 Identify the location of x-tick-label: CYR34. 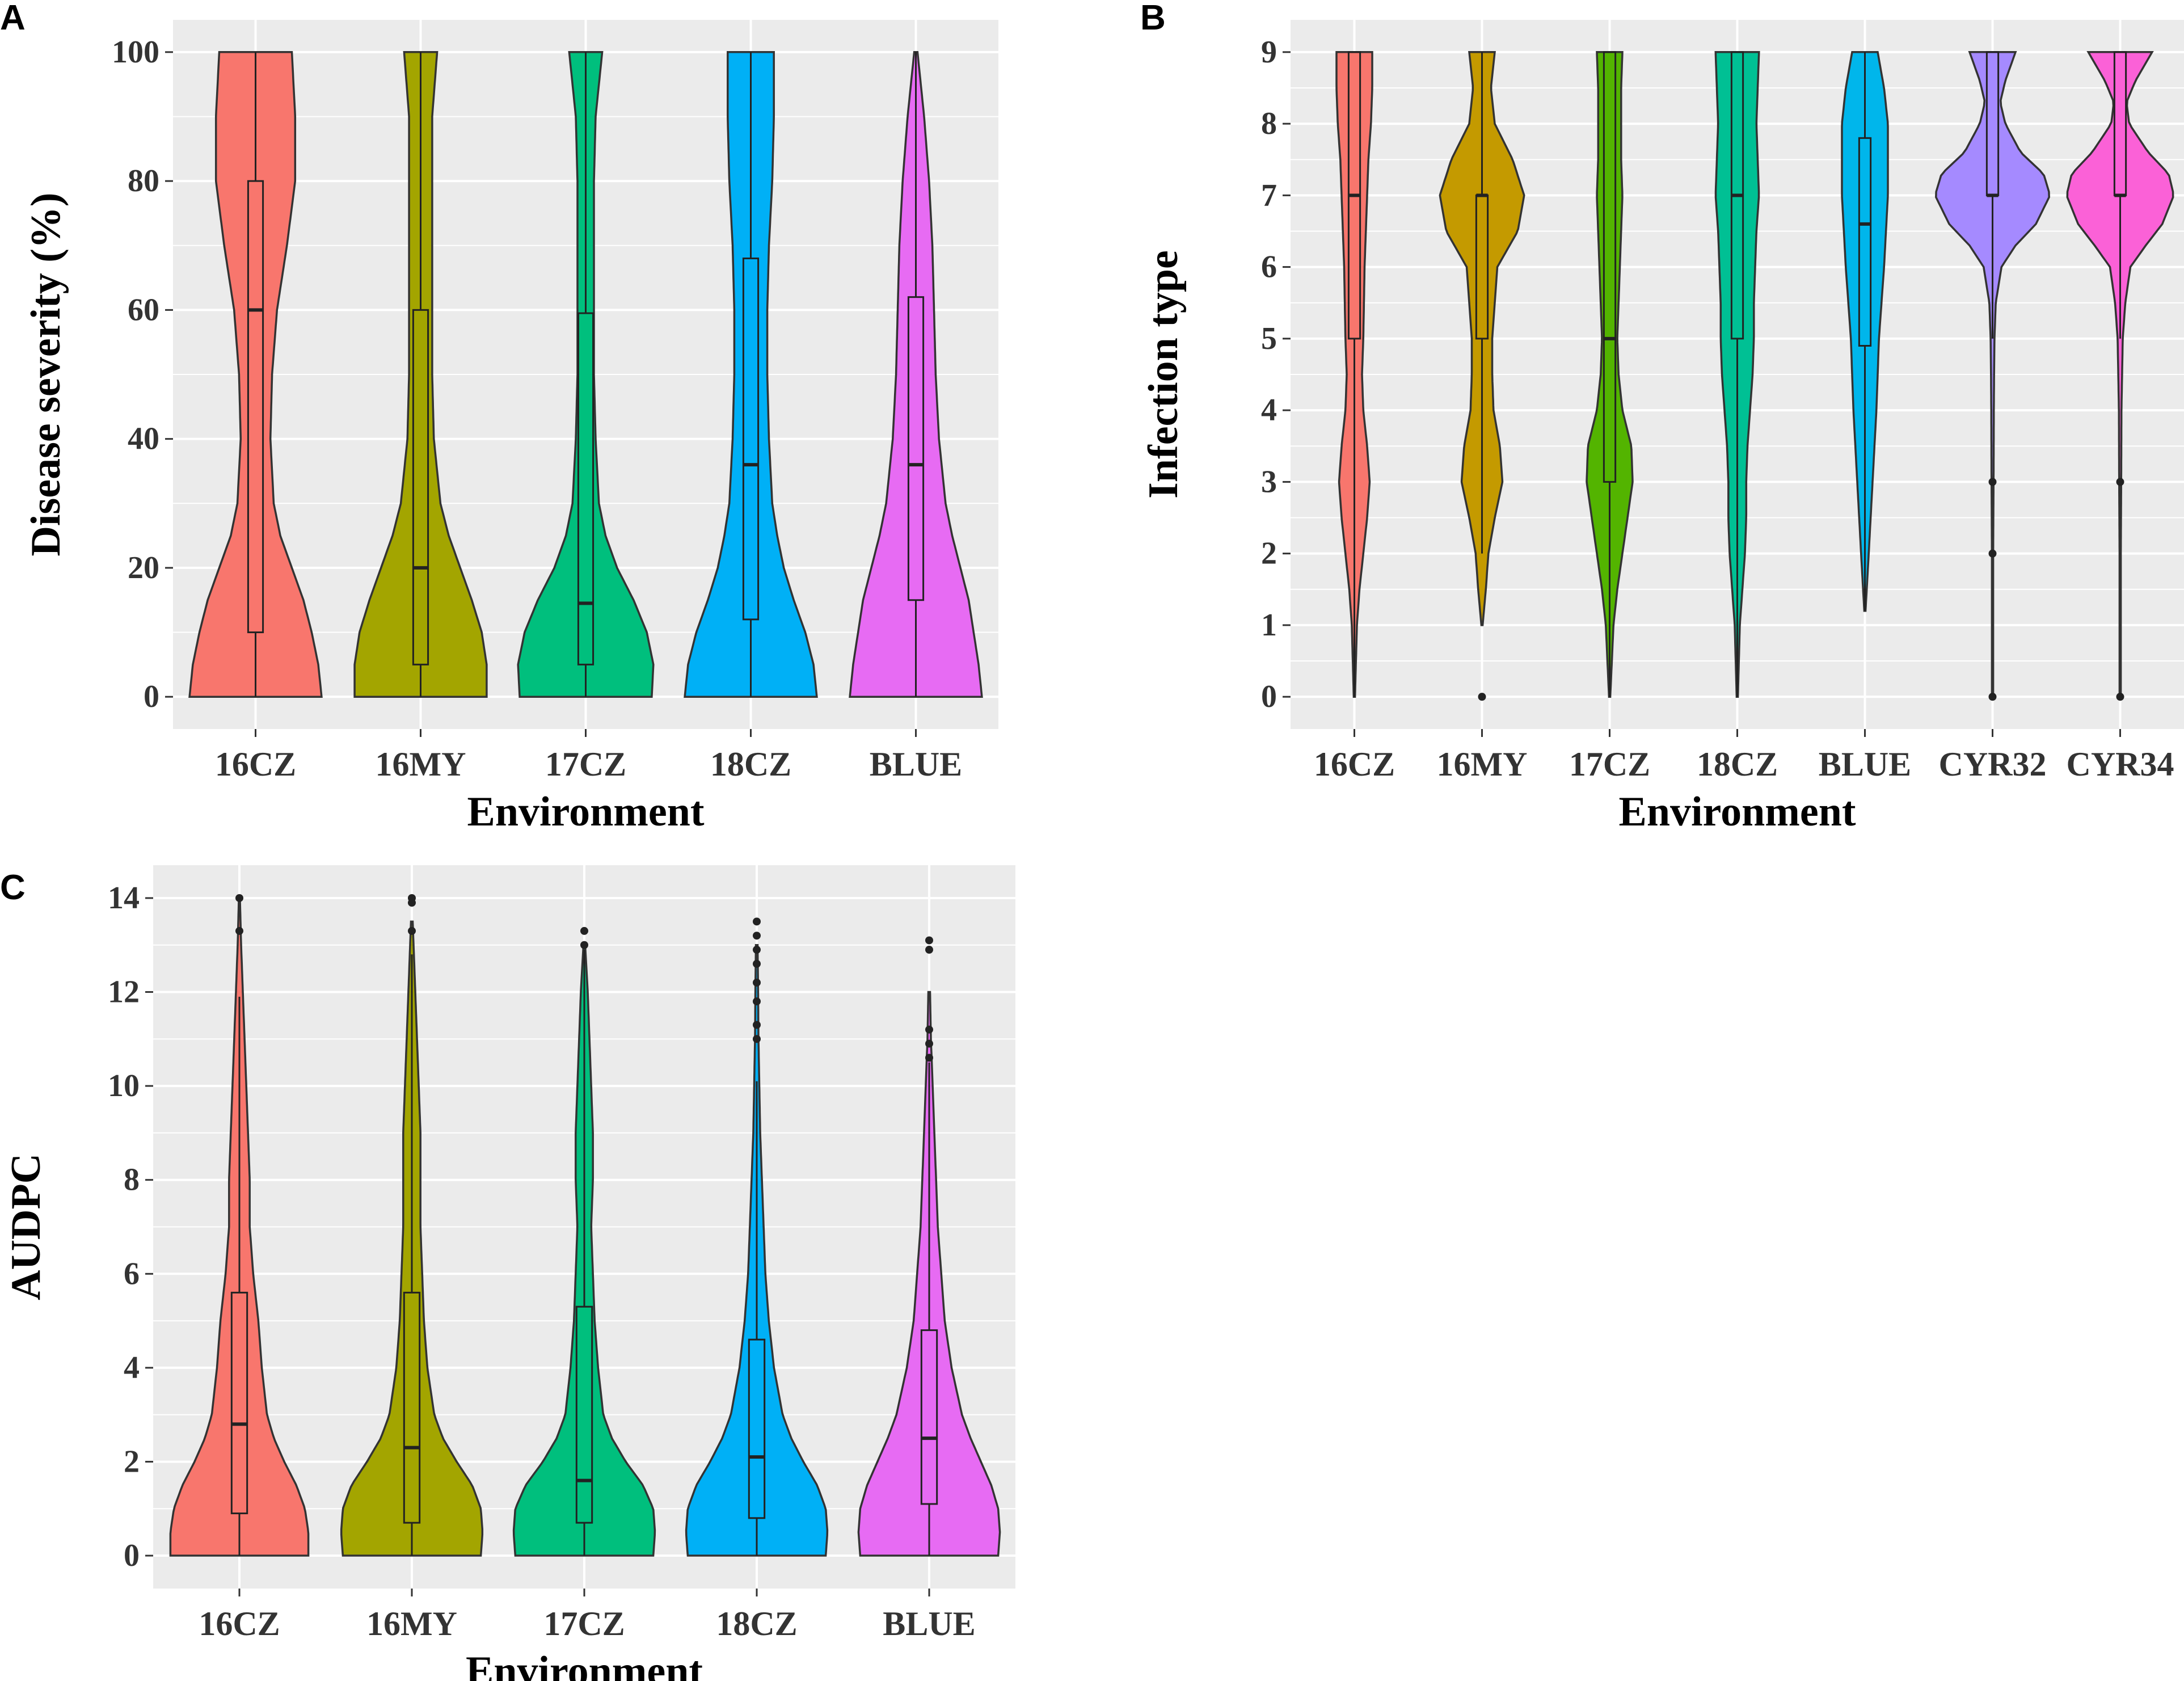
(2120, 764).